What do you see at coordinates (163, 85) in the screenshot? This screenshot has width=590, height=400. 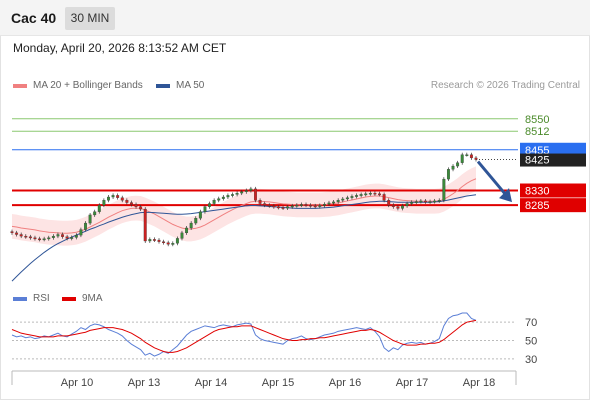 I see `ma50-swatch` at bounding box center [163, 85].